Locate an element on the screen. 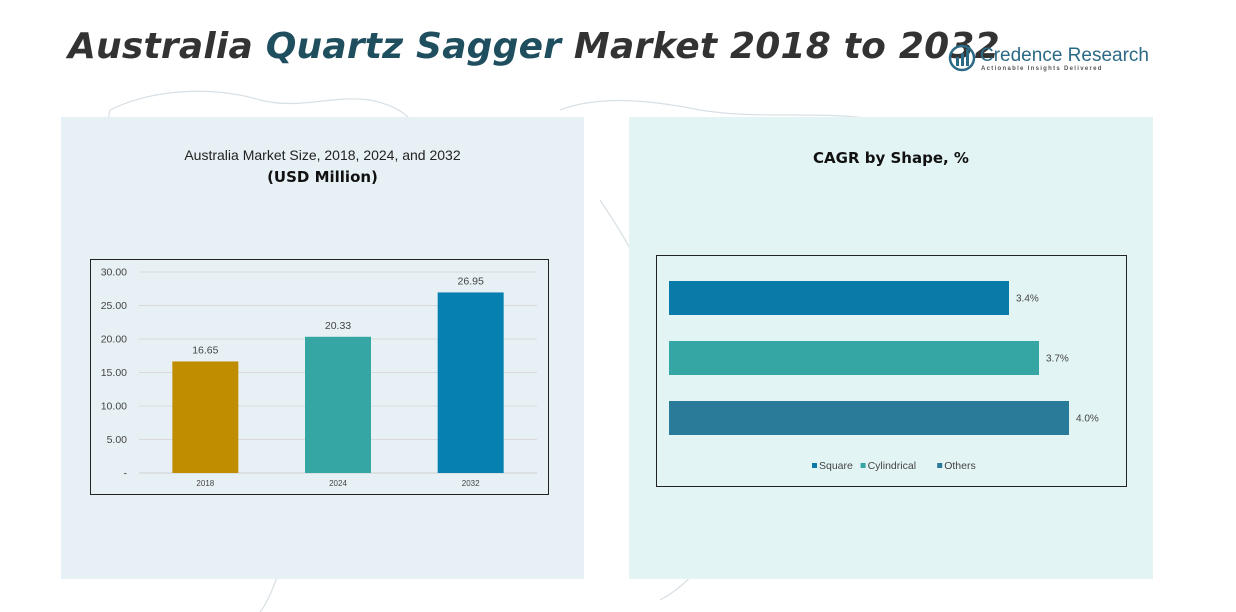 The height and width of the screenshot is (612, 1236). bar-value-label: 26.95 is located at coordinates (471, 281).